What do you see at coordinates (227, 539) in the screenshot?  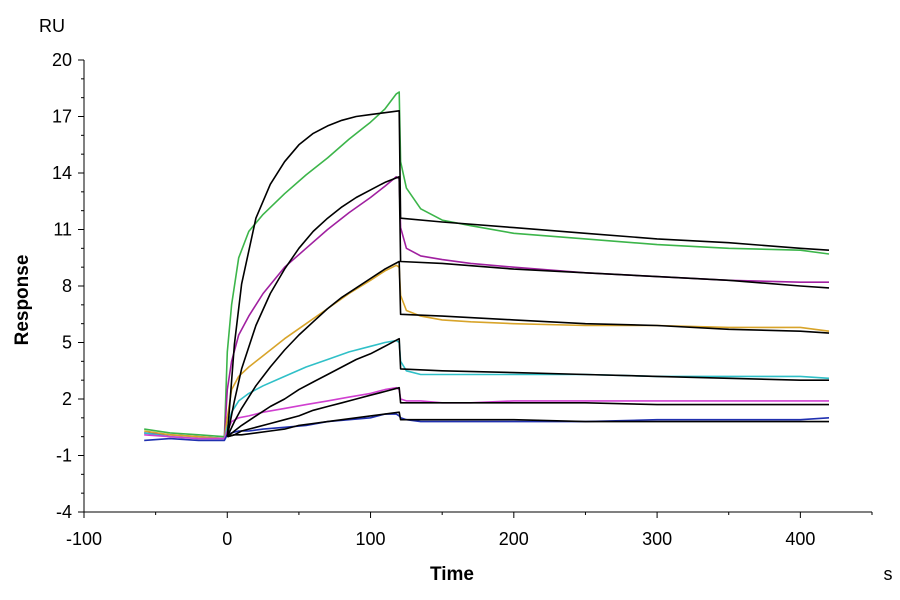 I see `x-tick-label: 0` at bounding box center [227, 539].